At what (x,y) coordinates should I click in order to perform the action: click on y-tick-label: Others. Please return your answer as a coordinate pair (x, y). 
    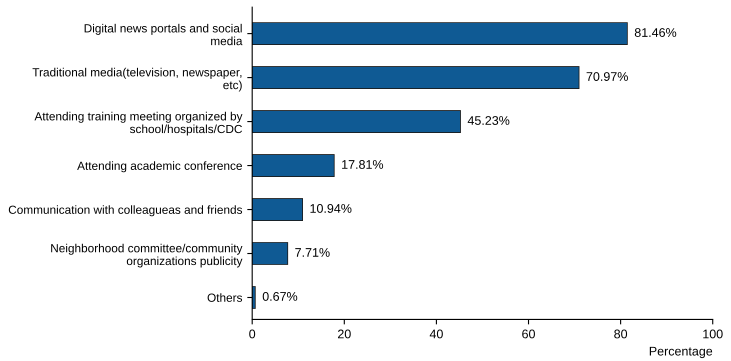
    Looking at the image, I should click on (225, 297).